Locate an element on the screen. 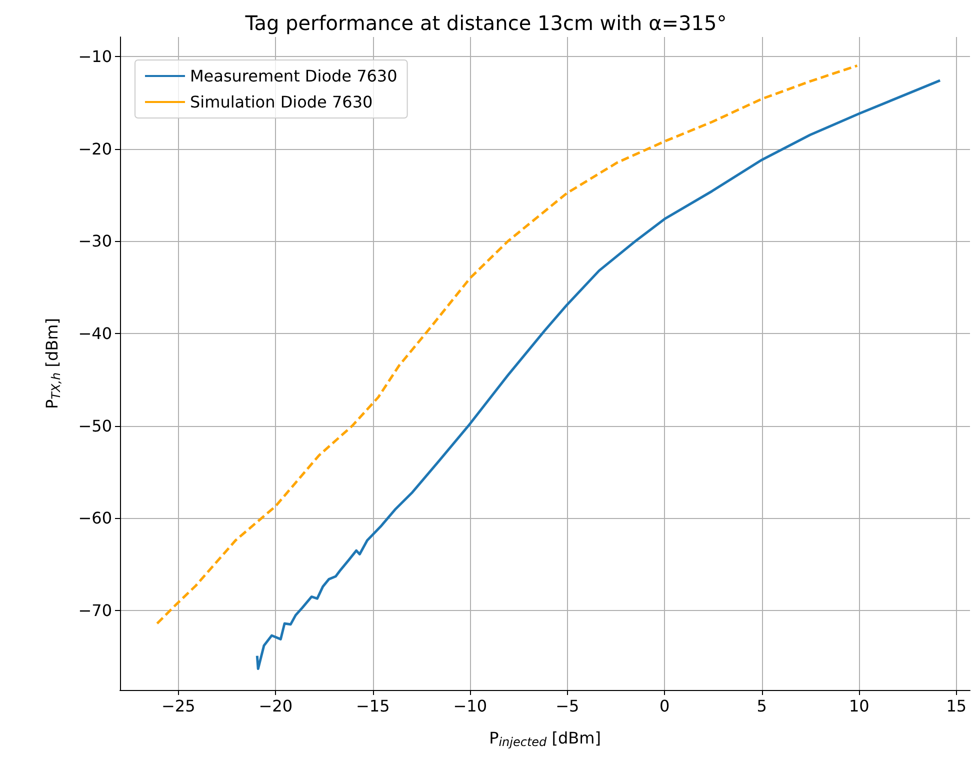 The image size is (972, 771). y-tick-label: −50 is located at coordinates (95, 426).